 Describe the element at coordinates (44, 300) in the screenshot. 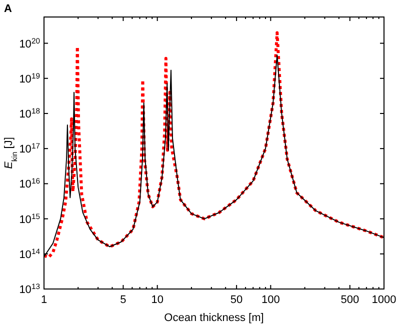

I see `x-tick-label: 1` at that location.